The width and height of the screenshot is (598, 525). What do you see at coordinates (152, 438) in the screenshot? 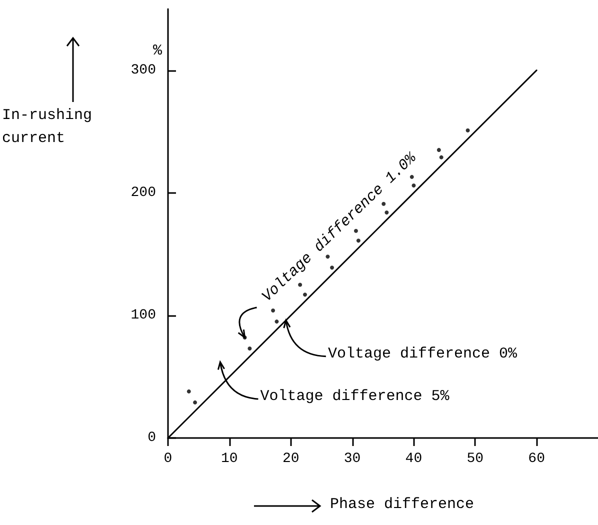
I see `y-tick-label: 0` at bounding box center [152, 438].